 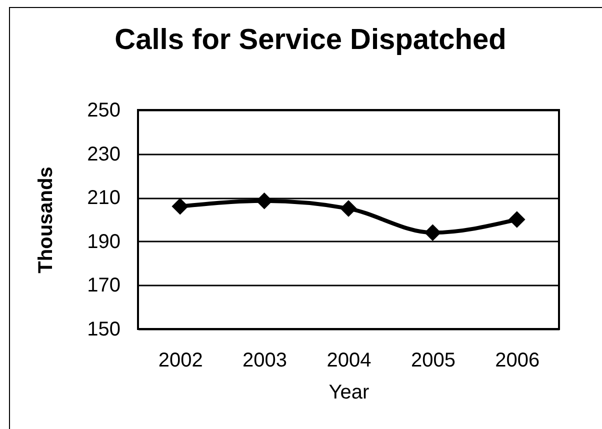 I want to click on x-tick-label: 2003, so click(x=265, y=361).